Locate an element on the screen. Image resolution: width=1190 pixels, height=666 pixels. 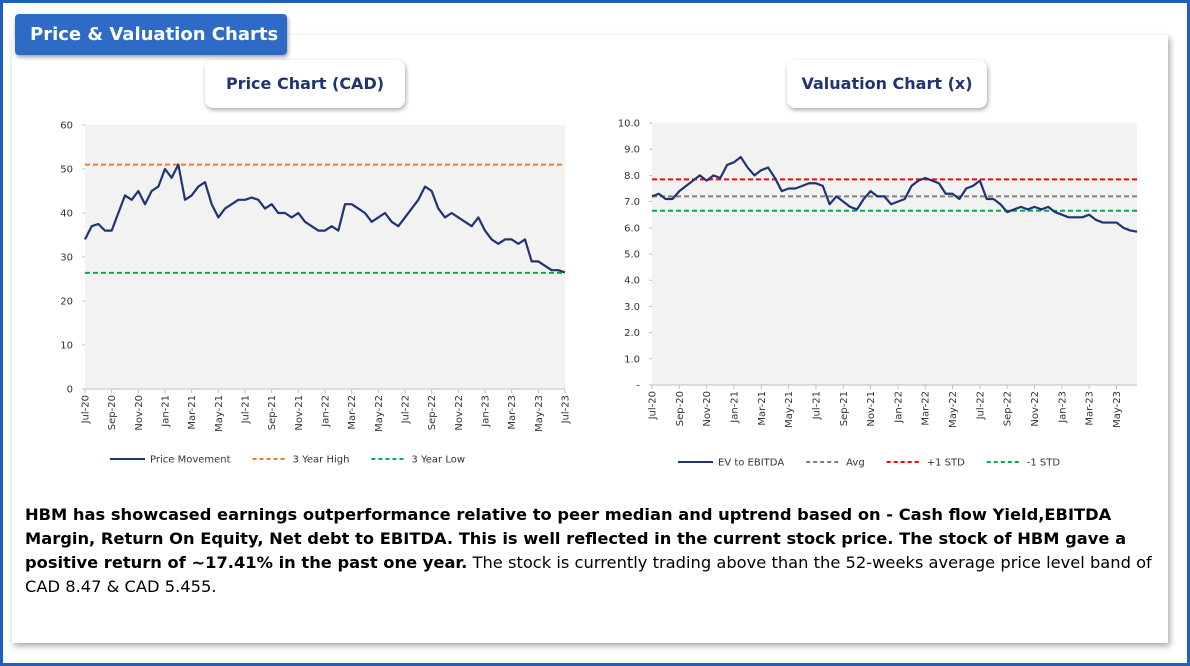
y-tick-label: 3.0 is located at coordinates (632, 307).